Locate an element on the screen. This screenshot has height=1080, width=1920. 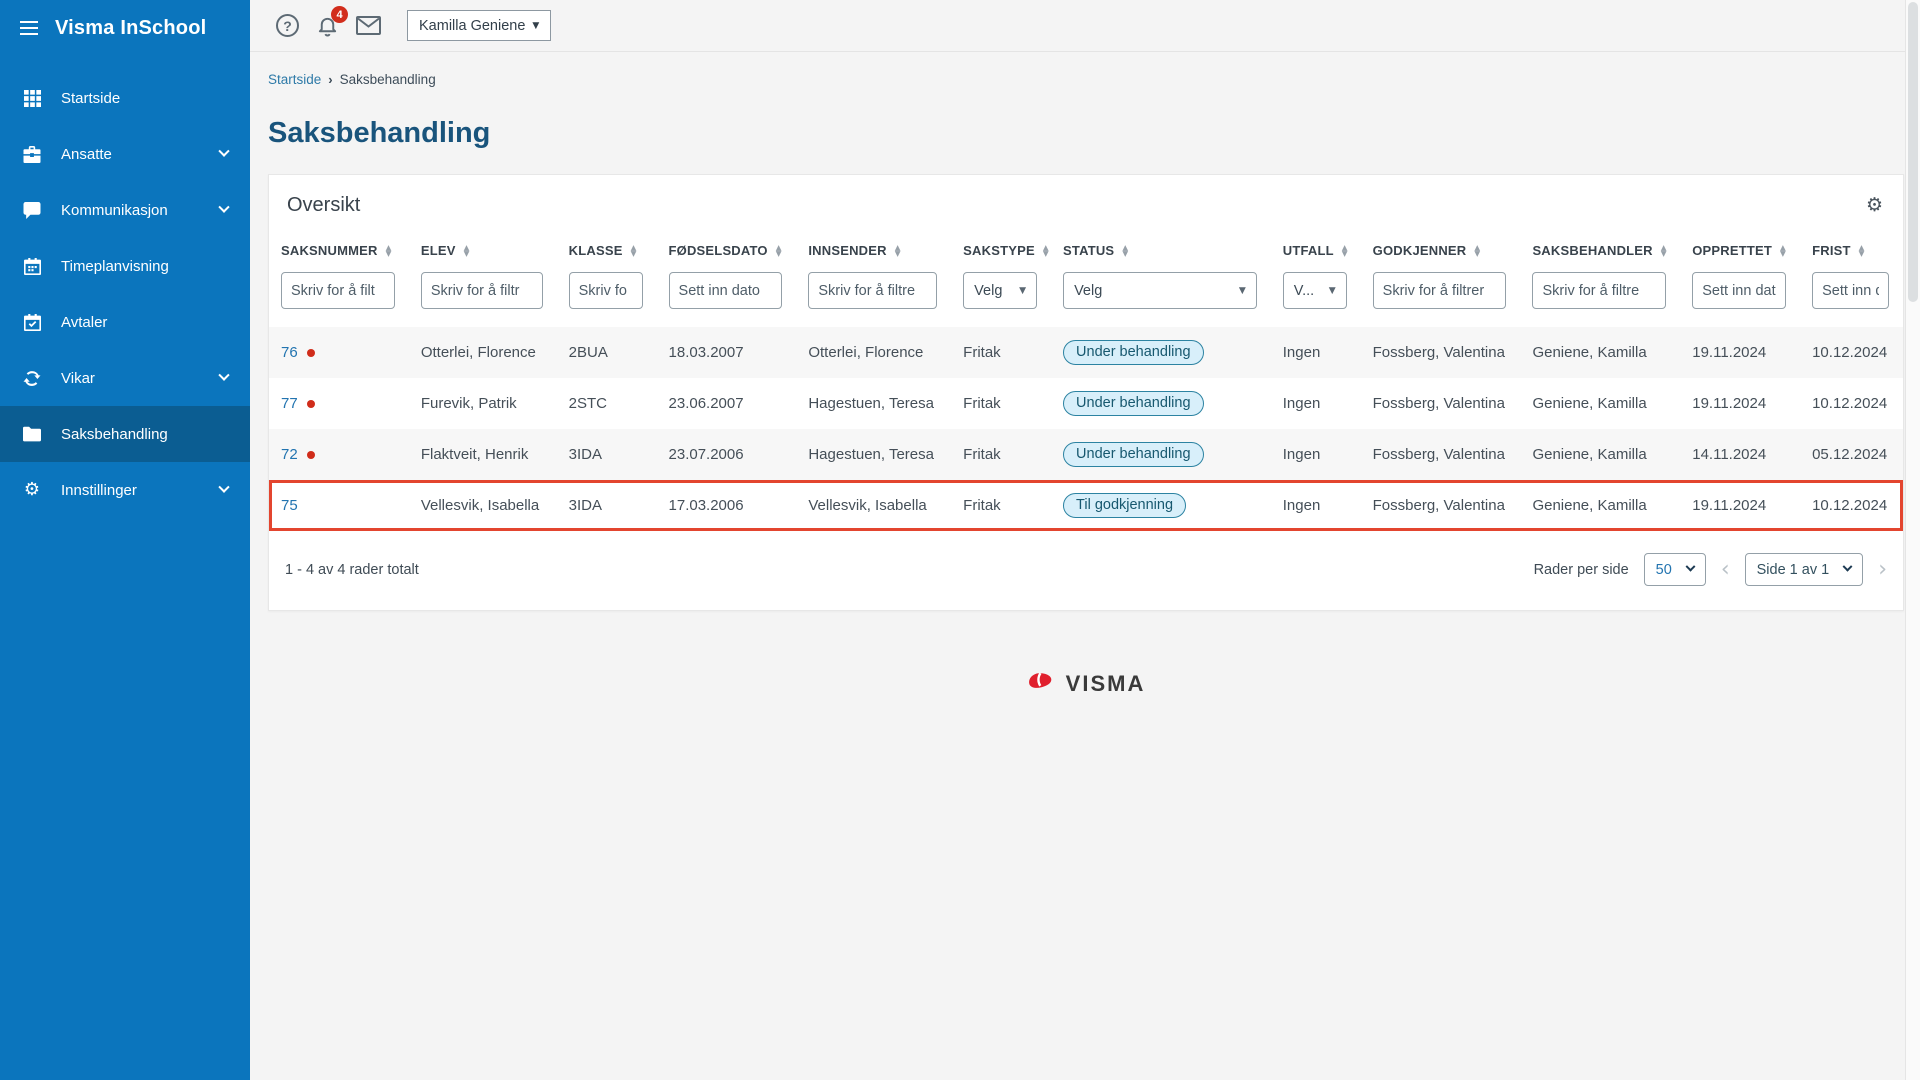
column-header-sakstype: SAKSTYPE ▲ ▼ is located at coordinates (1001, 250).